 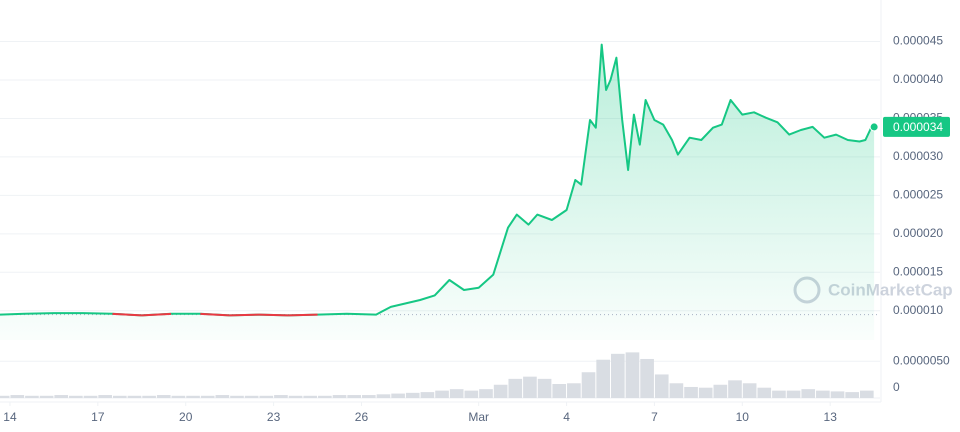 I want to click on y-tick-label: 0.000025, so click(x=918, y=195).